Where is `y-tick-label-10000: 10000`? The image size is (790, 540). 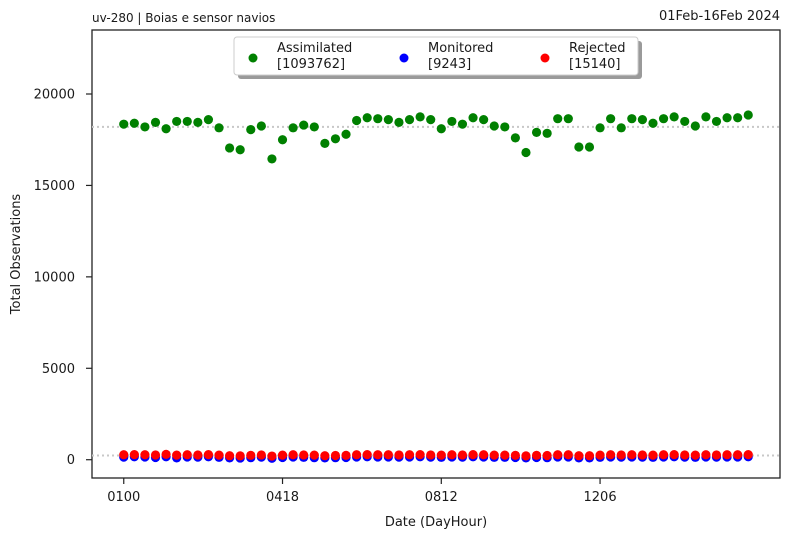
y-tick-label-10000: 10000 is located at coordinates (54, 277).